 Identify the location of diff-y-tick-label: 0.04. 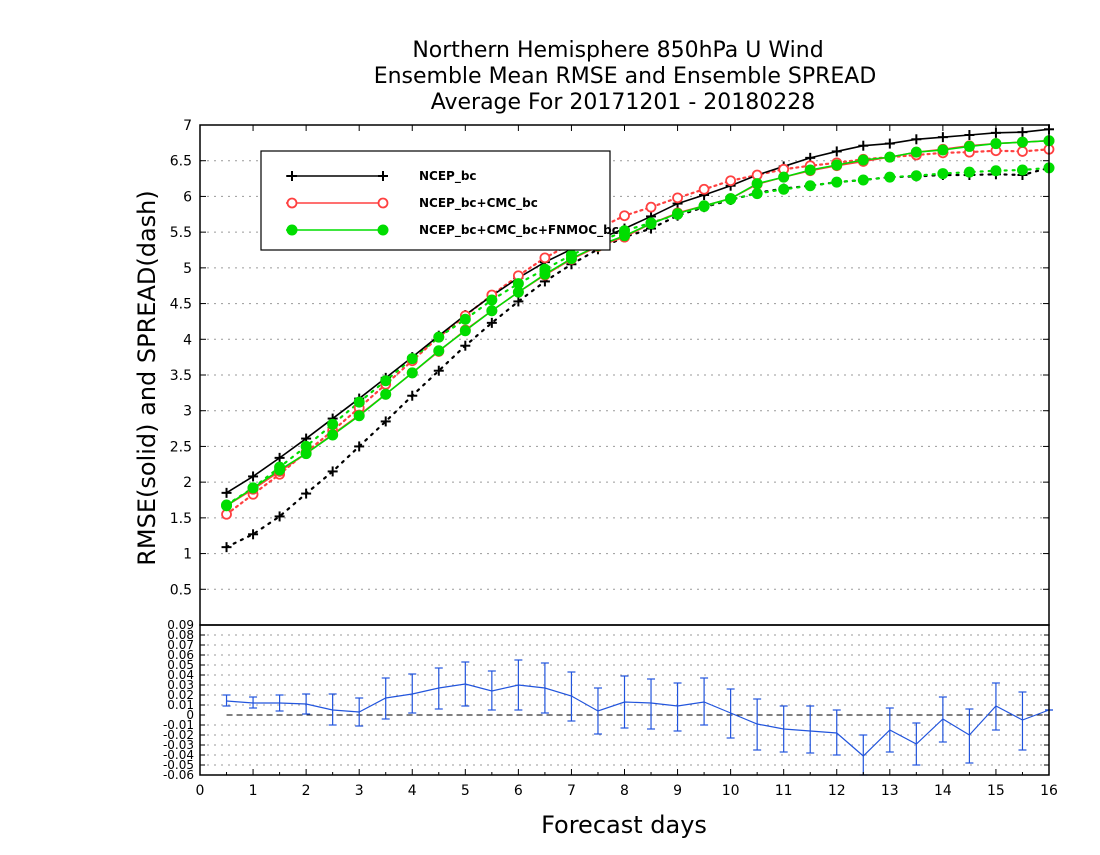
(180, 675).